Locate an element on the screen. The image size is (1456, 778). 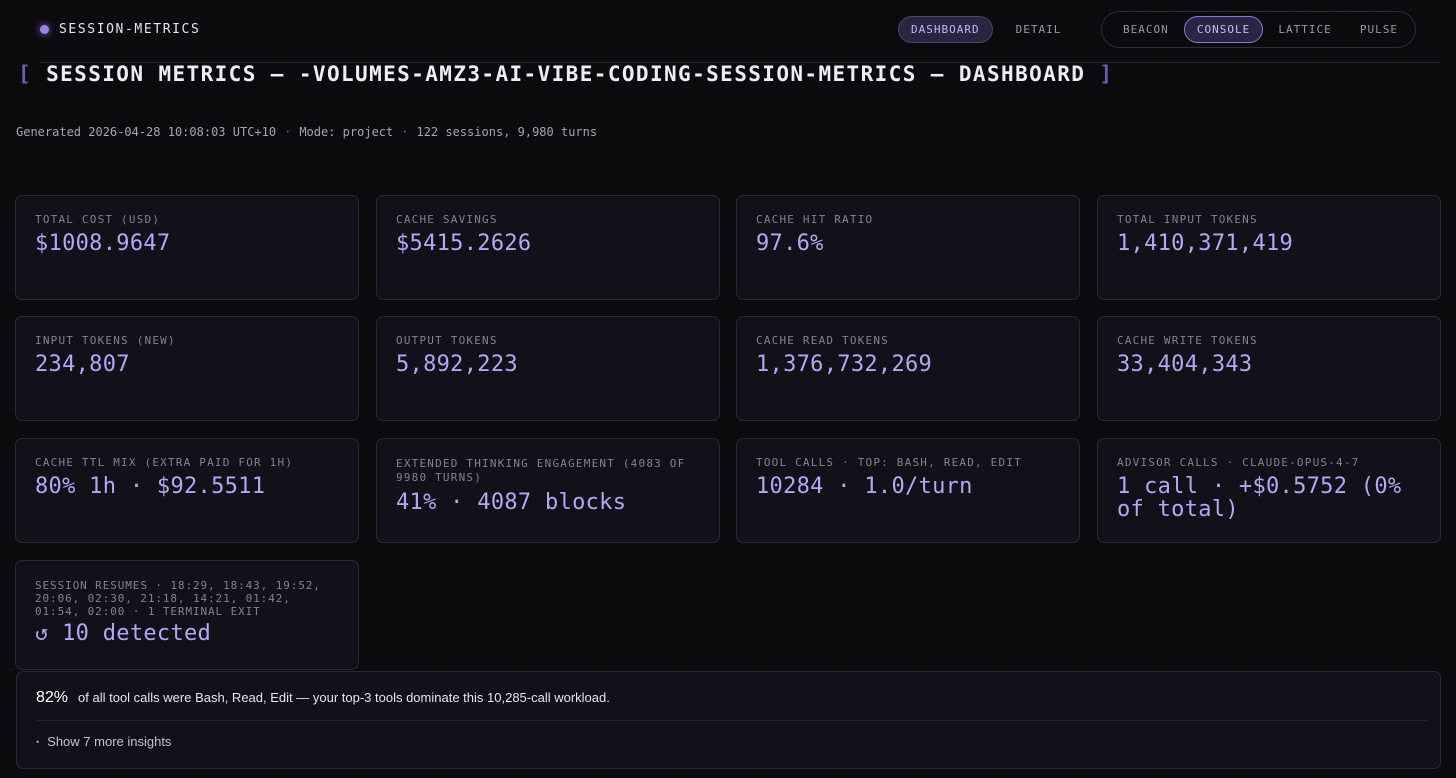
metric-card-cache-read-tokens: CACHE READ TOKENS 1,376,732,269 is located at coordinates (908, 368).